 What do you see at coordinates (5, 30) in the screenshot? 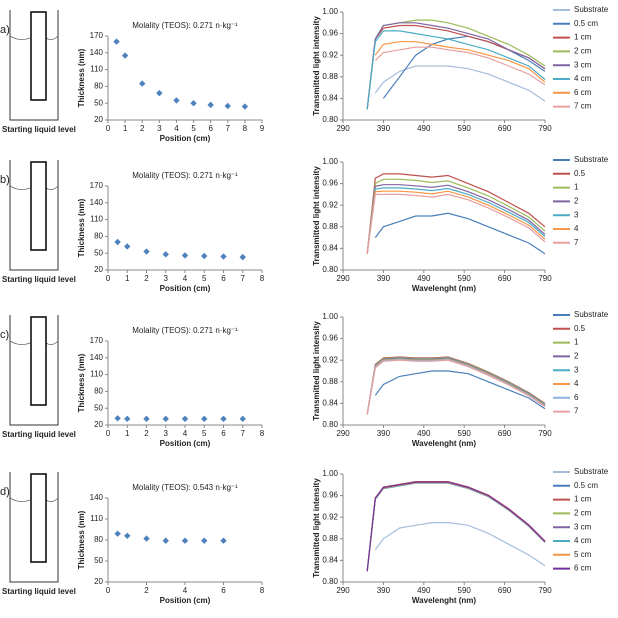
I see `panel-letter: a)` at bounding box center [5, 30].